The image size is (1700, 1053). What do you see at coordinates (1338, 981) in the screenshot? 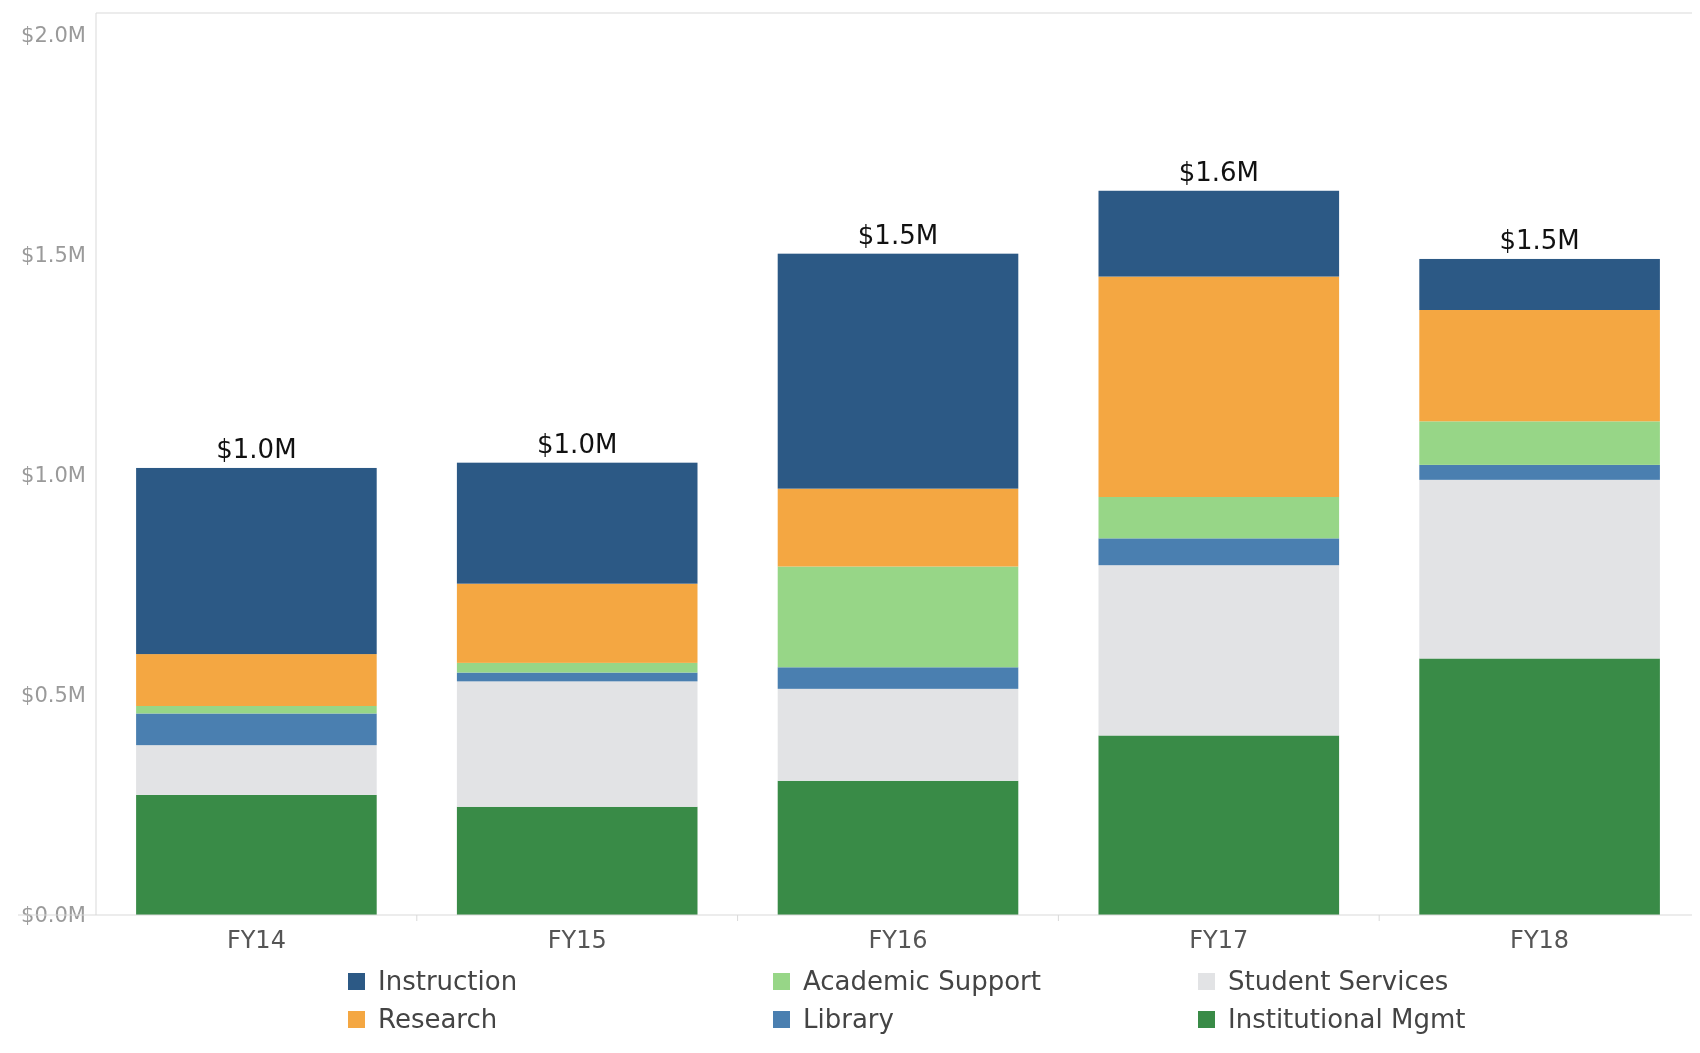
I see `legend-label: Student Services` at bounding box center [1338, 981].